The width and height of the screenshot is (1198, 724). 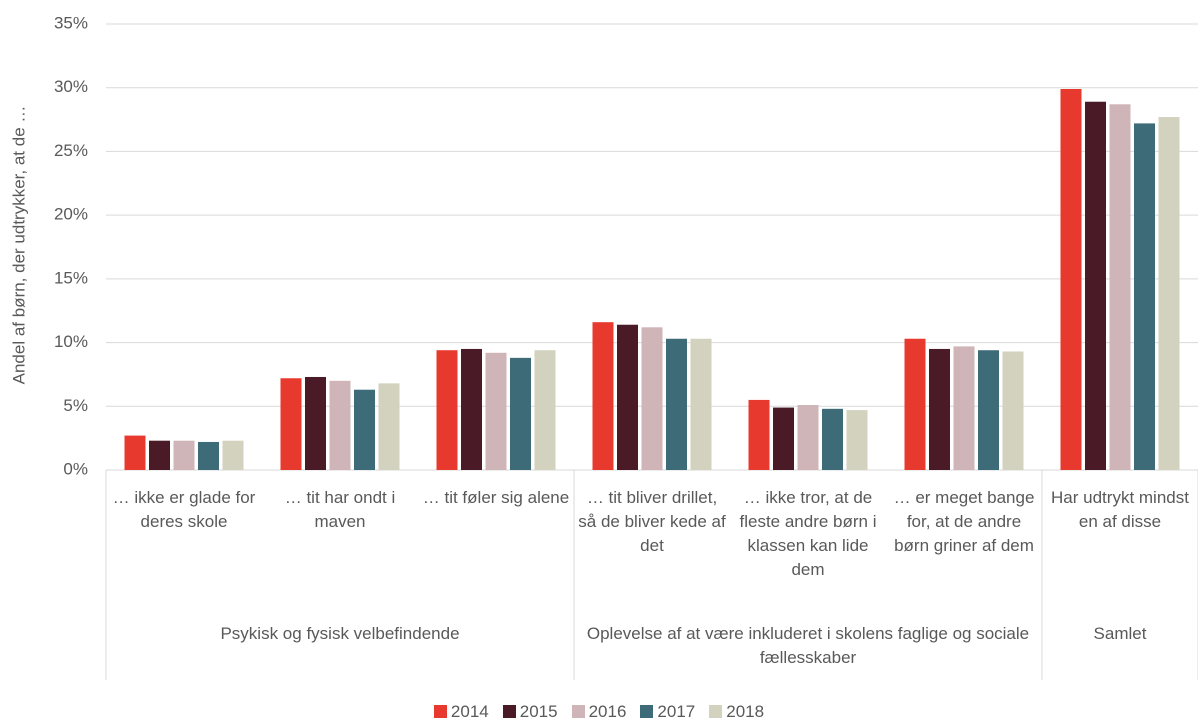 I want to click on legend-label: 2017, so click(x=676, y=711).